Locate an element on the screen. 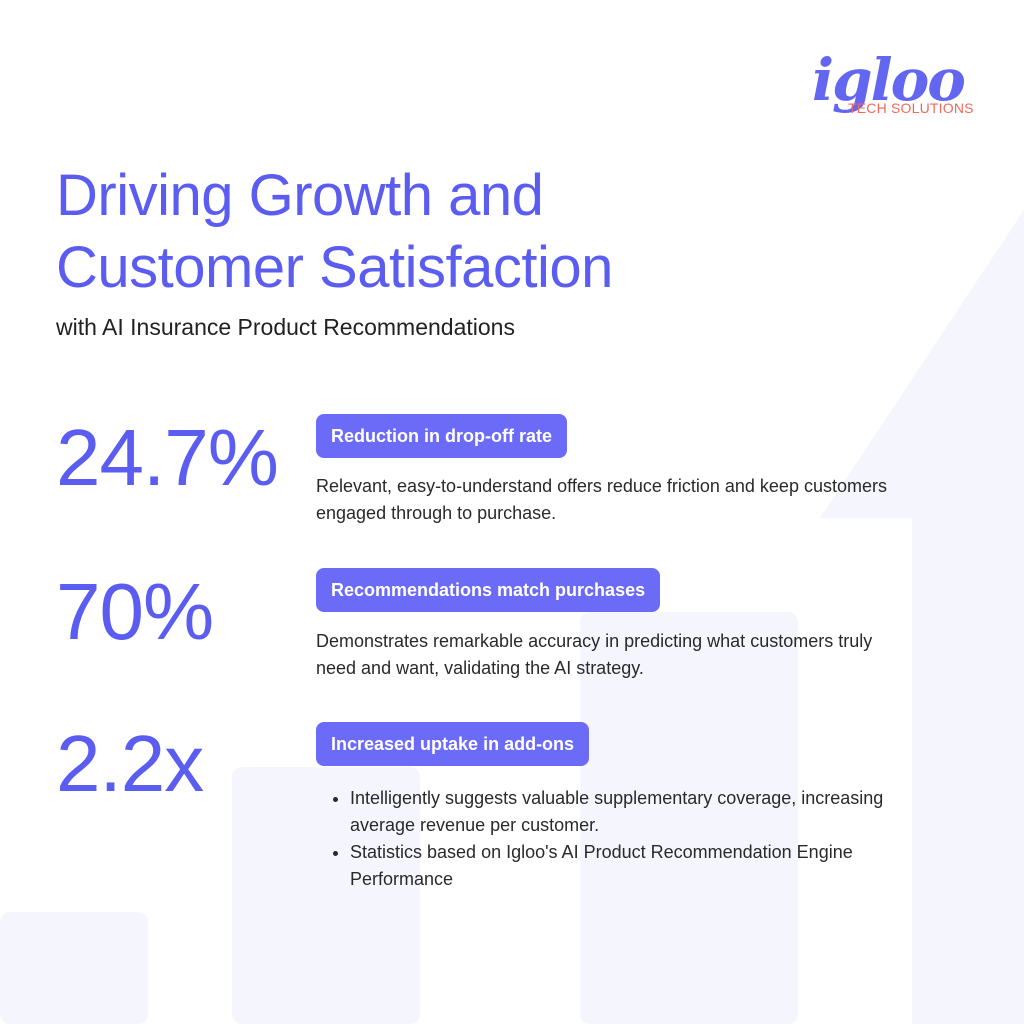 This screenshot has height=1024, width=1024. igloo-logo: igloo TECH SOLUTIONS is located at coordinates (897, 89).